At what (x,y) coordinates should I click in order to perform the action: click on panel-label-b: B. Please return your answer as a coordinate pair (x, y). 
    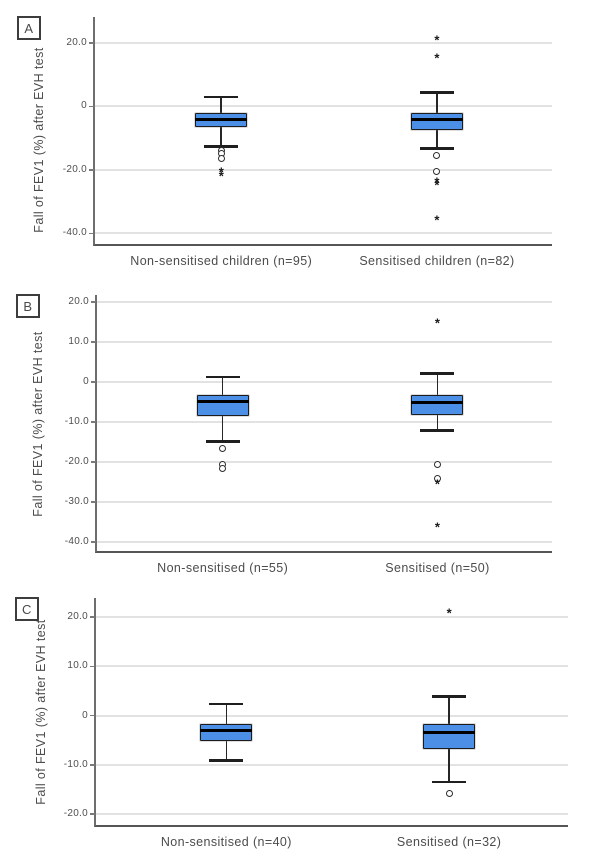
    Looking at the image, I should click on (28, 306).